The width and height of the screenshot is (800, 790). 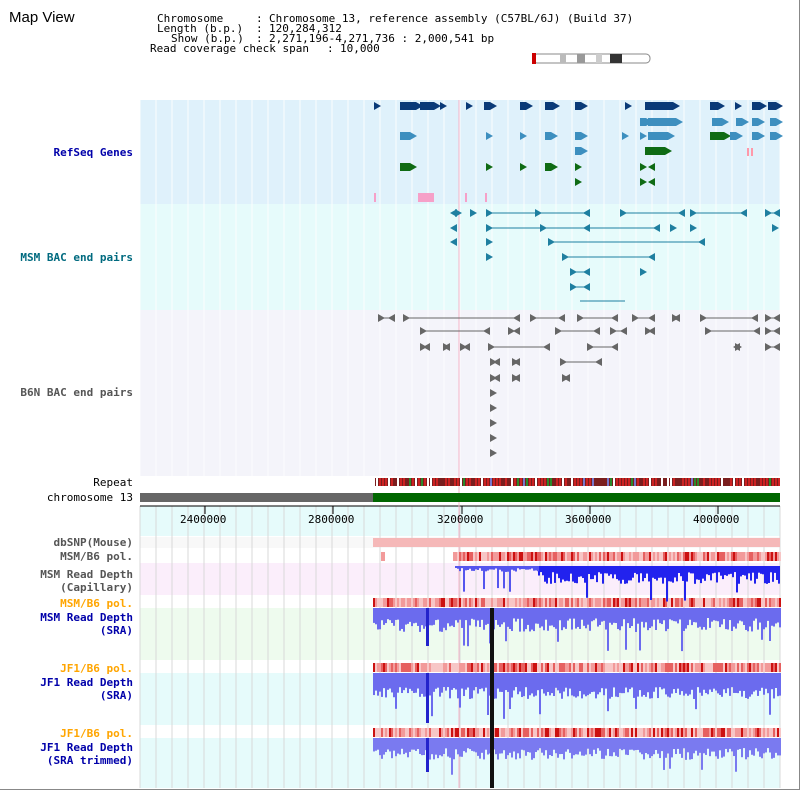 What do you see at coordinates (259, 38) in the screenshot?
I see `show-sep: :` at bounding box center [259, 38].